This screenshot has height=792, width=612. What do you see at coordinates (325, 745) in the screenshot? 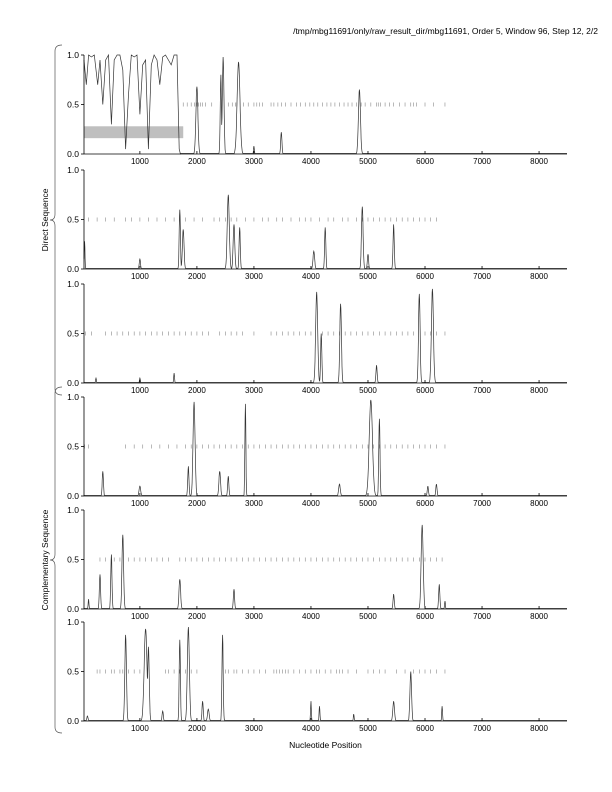
I see `x-axis-label: Nucleotide Position` at bounding box center [325, 745].